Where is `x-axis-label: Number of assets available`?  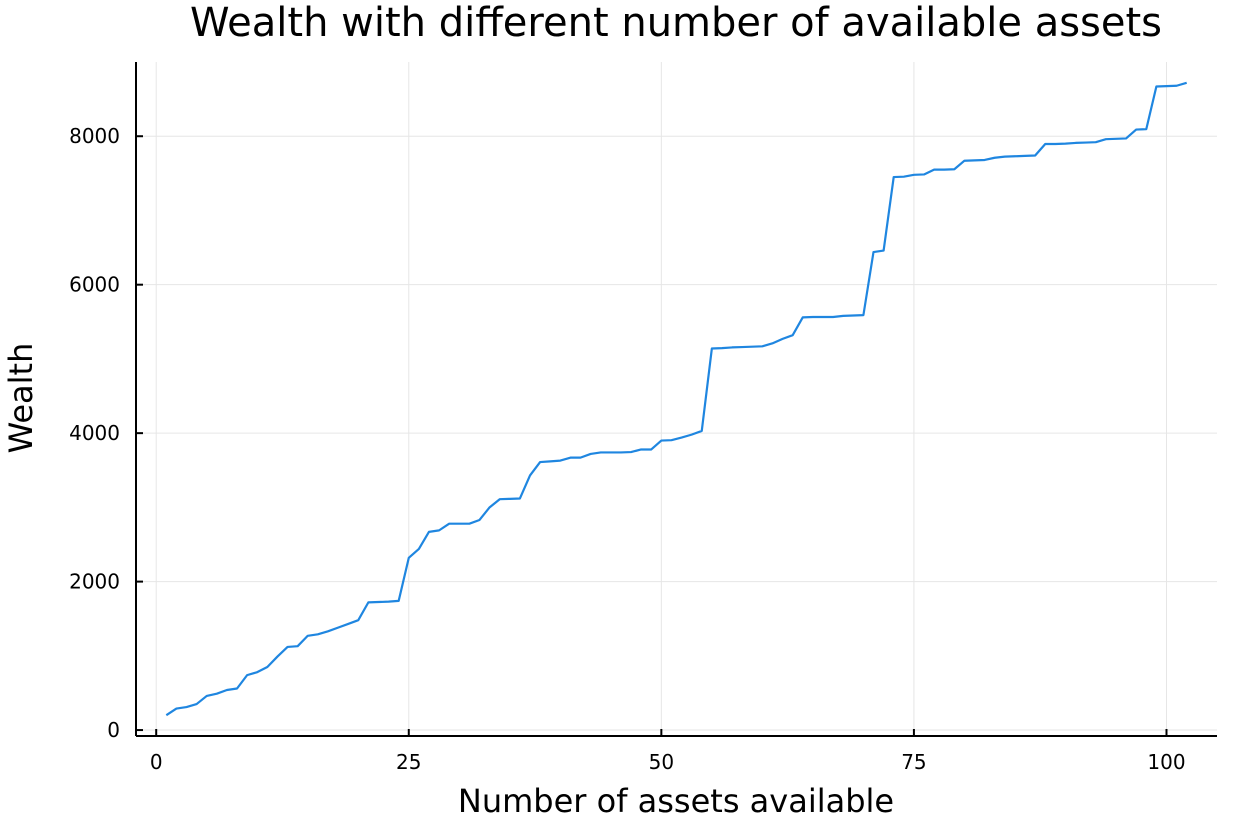
x-axis-label: Number of assets available is located at coordinates (676, 801).